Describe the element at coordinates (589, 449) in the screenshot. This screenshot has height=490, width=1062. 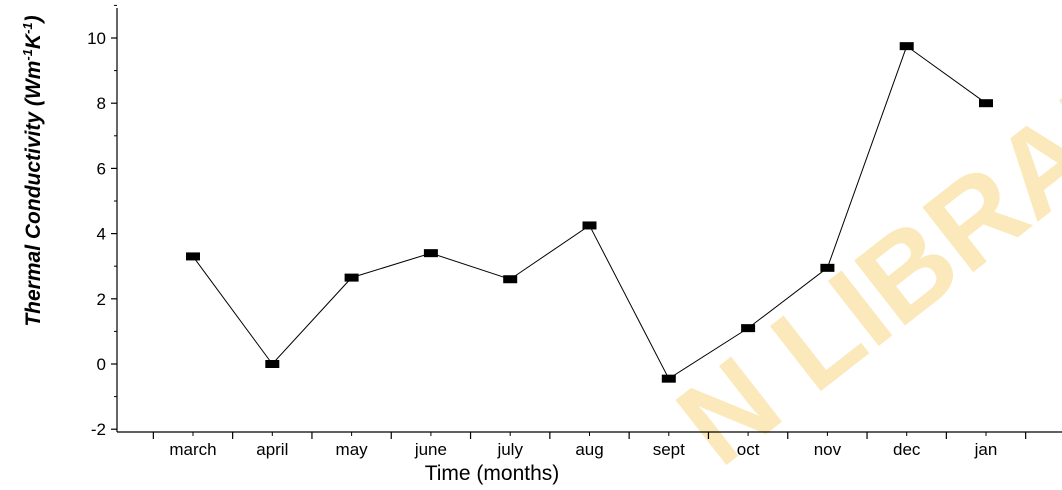
I see `x-tick-label: aug` at that location.